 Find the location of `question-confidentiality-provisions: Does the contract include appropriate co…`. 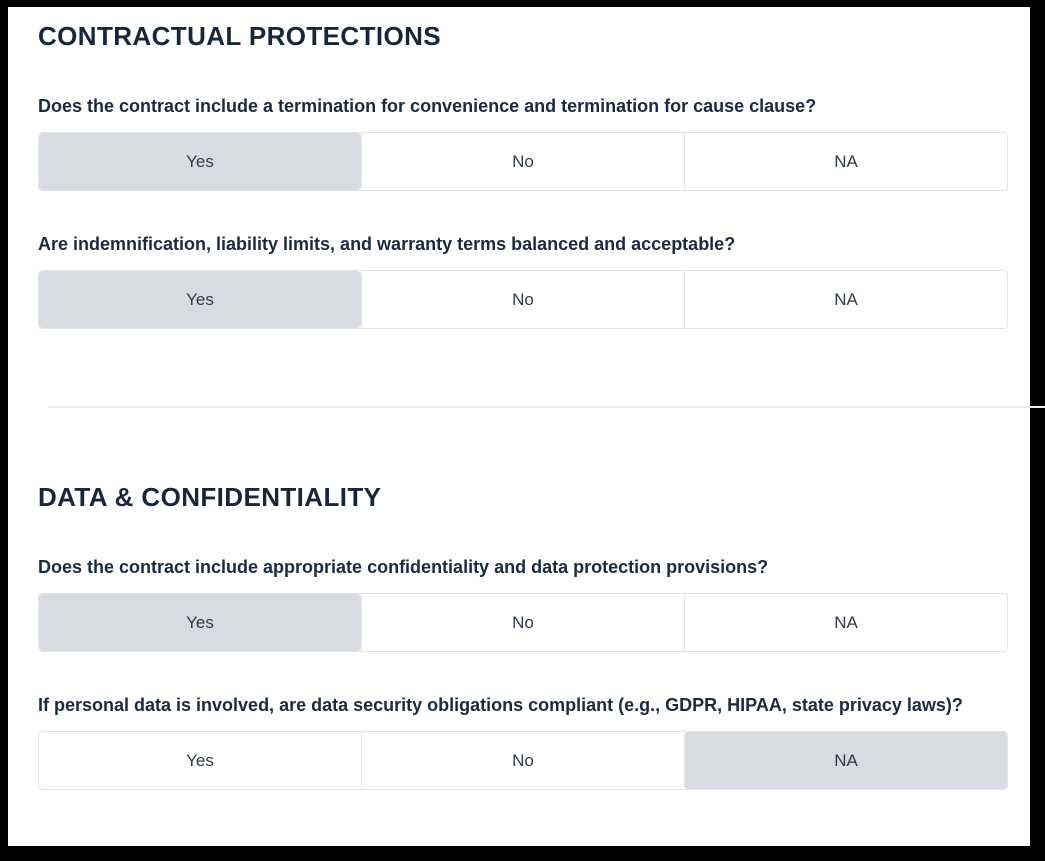

question-confidentiality-provisions: Does the contract include appropriate co… is located at coordinates (403, 567).